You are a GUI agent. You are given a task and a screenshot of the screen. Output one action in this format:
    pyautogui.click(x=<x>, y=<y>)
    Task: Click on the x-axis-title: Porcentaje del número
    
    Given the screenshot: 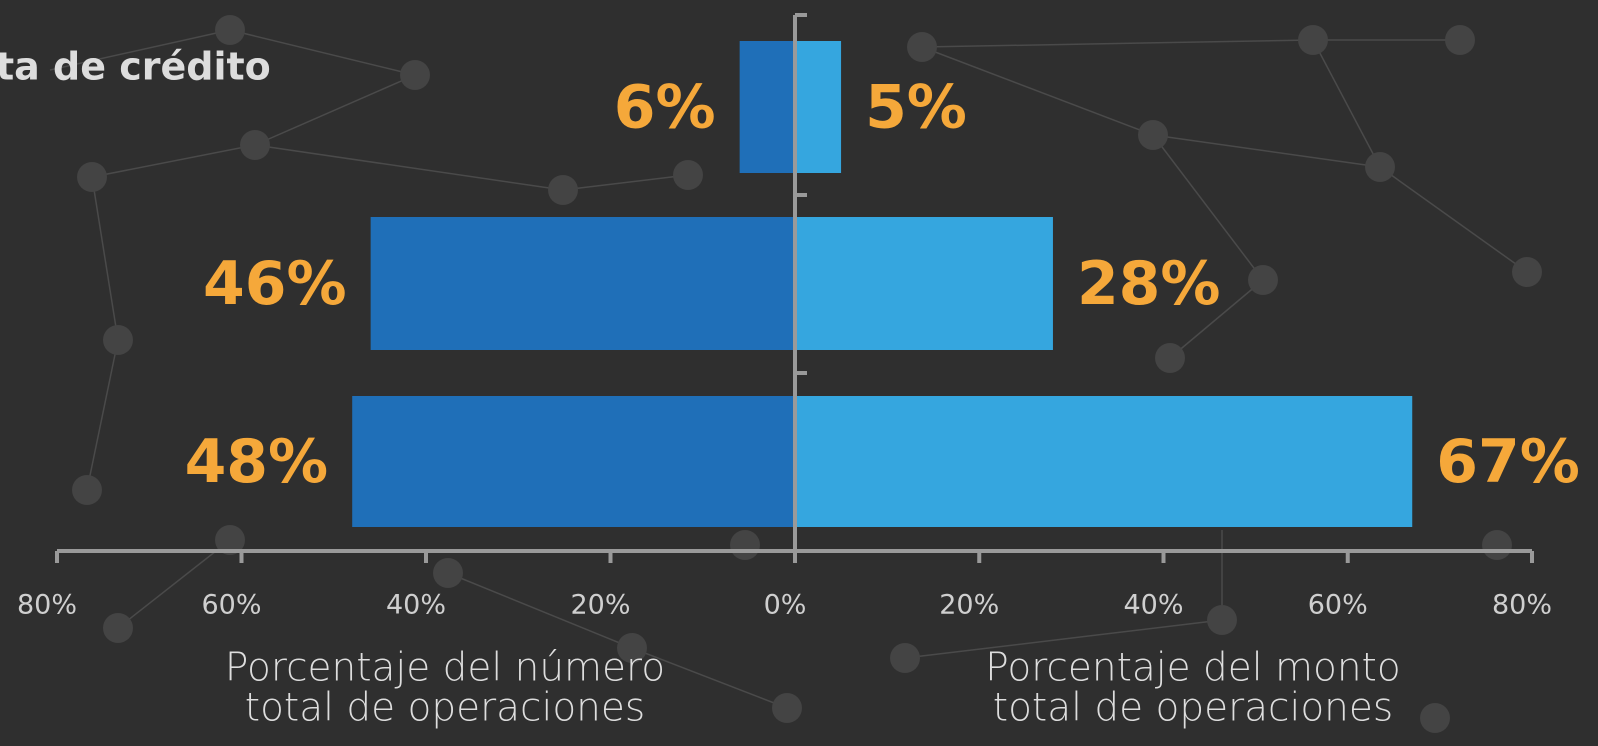 What is the action you would take?
    pyautogui.click(x=445, y=668)
    